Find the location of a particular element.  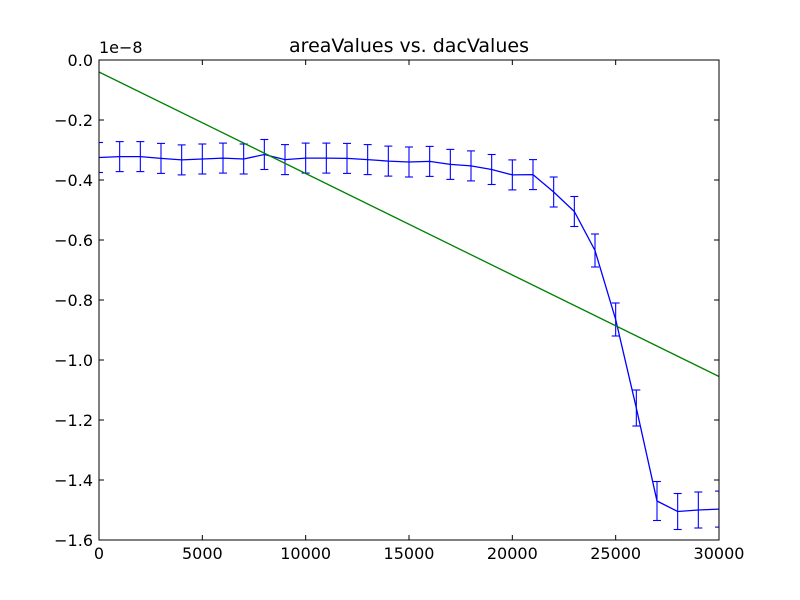

x-tick-label: 10000 is located at coordinates (305, 553).